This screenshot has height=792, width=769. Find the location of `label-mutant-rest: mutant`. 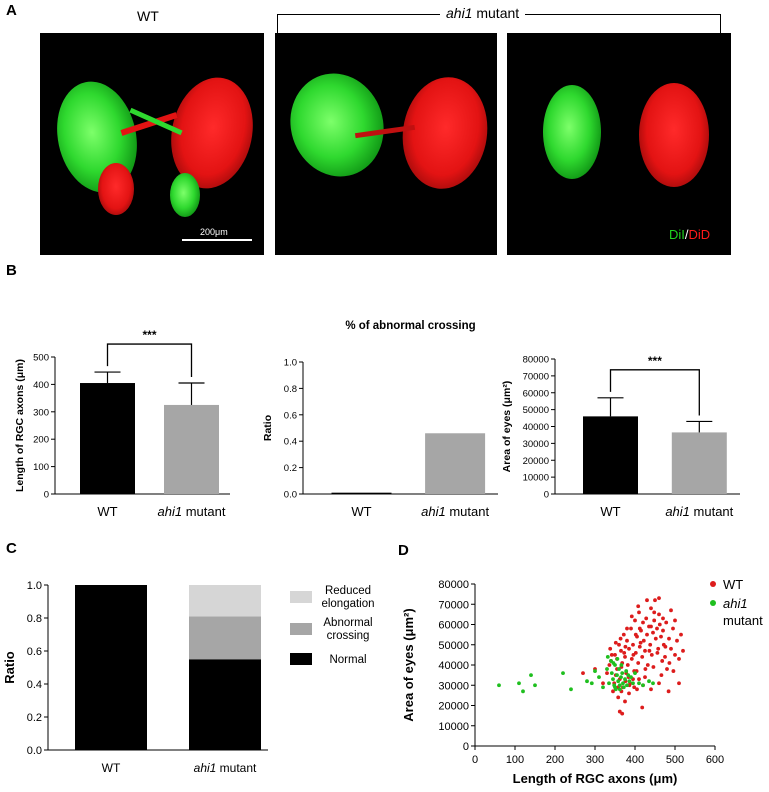

label-mutant-rest: mutant is located at coordinates (496, 13).